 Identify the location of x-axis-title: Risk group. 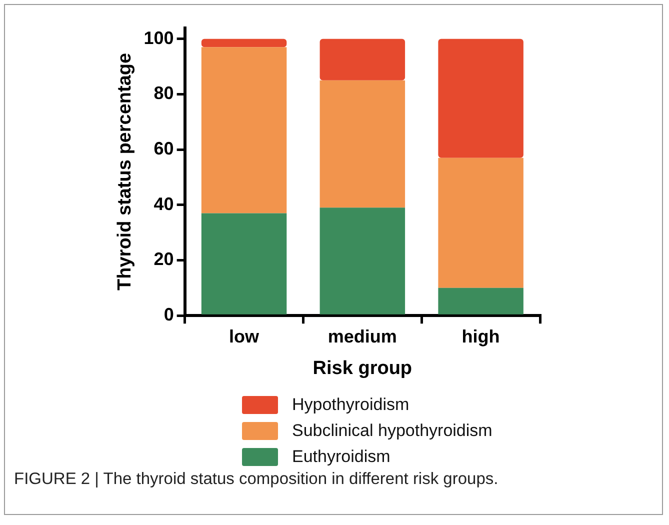
(362, 368).